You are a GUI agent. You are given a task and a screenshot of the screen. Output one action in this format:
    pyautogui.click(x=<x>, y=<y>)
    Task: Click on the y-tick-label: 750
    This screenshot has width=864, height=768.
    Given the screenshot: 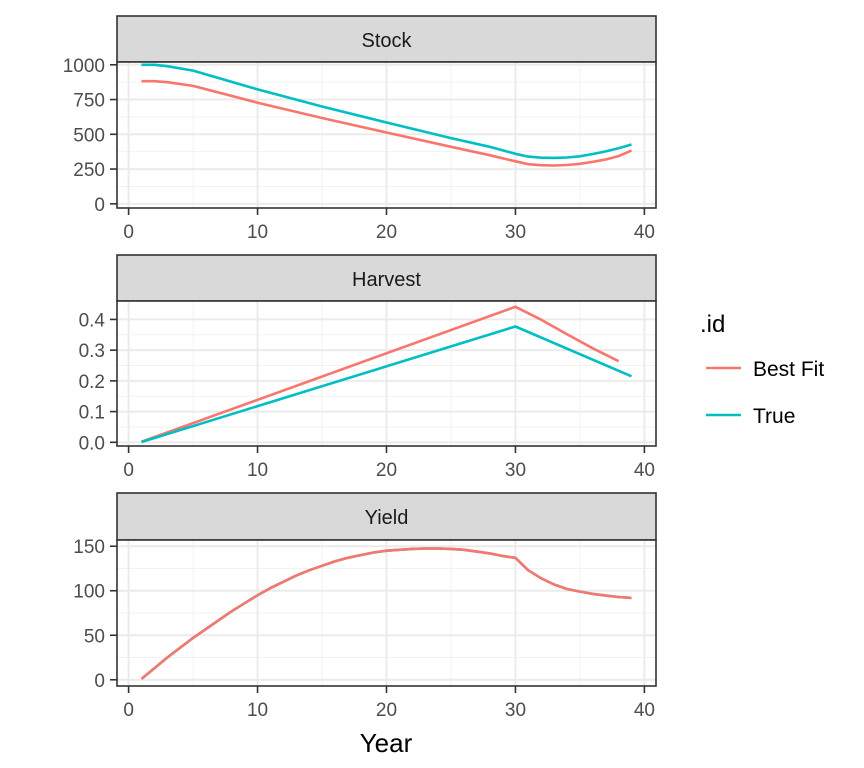 What is the action you would take?
    pyautogui.click(x=89, y=101)
    